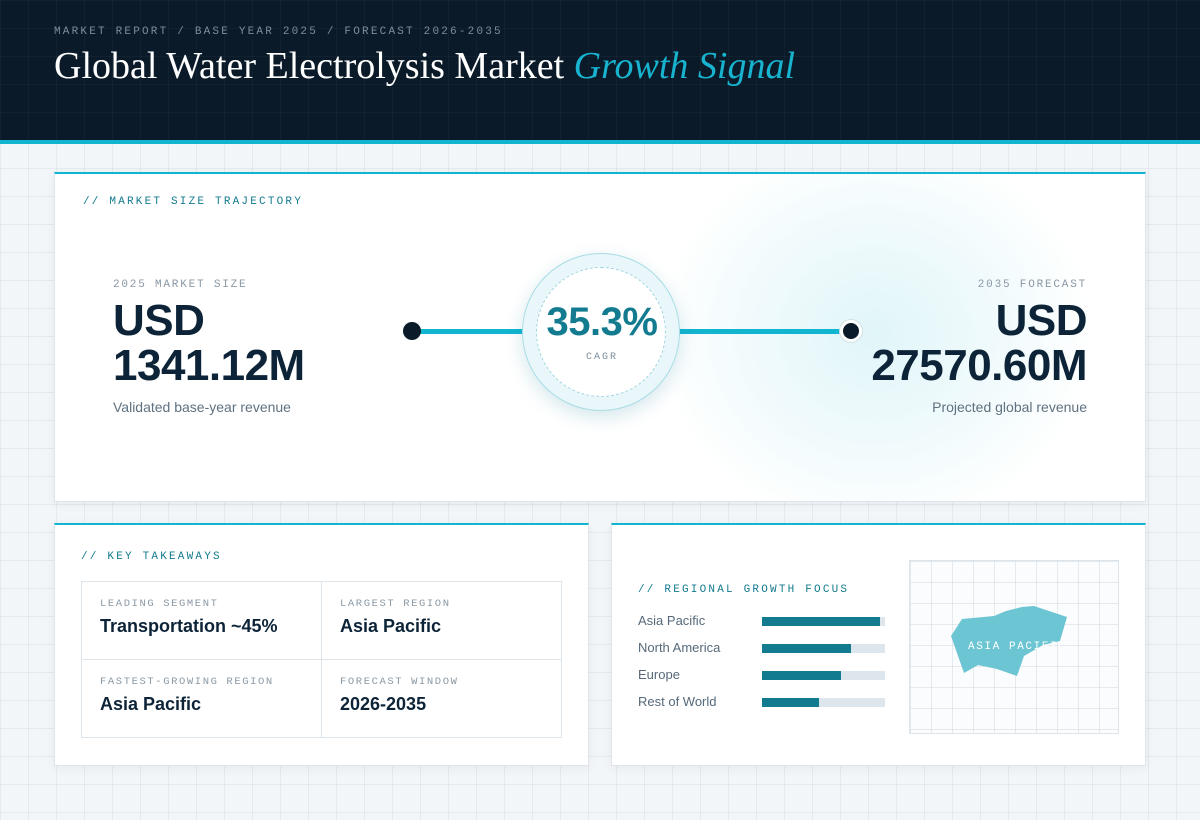  I want to click on takeaway-label: FORECAST WINDOW, so click(399, 682).